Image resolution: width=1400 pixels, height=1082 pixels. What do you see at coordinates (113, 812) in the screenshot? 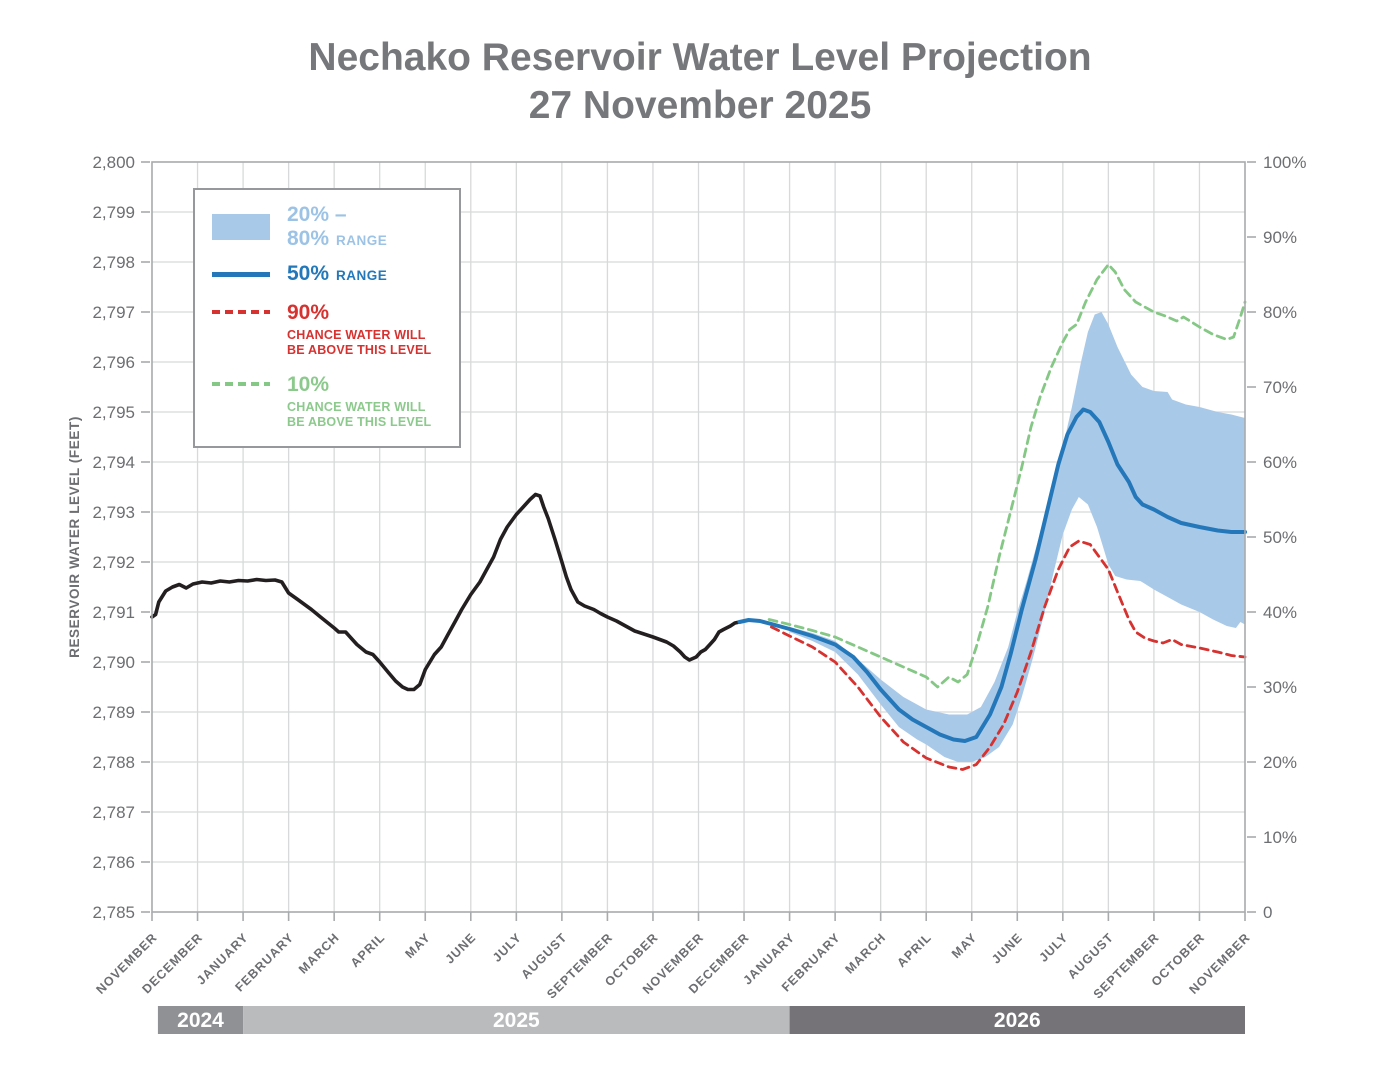
I see `left-tick-label: 2,787` at bounding box center [113, 812].